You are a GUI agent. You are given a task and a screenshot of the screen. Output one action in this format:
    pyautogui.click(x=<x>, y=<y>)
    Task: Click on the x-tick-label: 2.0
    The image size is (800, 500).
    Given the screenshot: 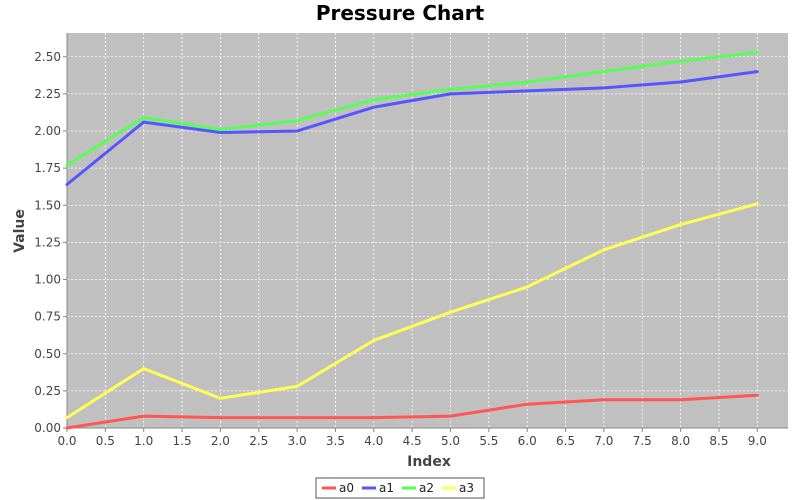 What is the action you would take?
    pyautogui.click(x=220, y=441)
    